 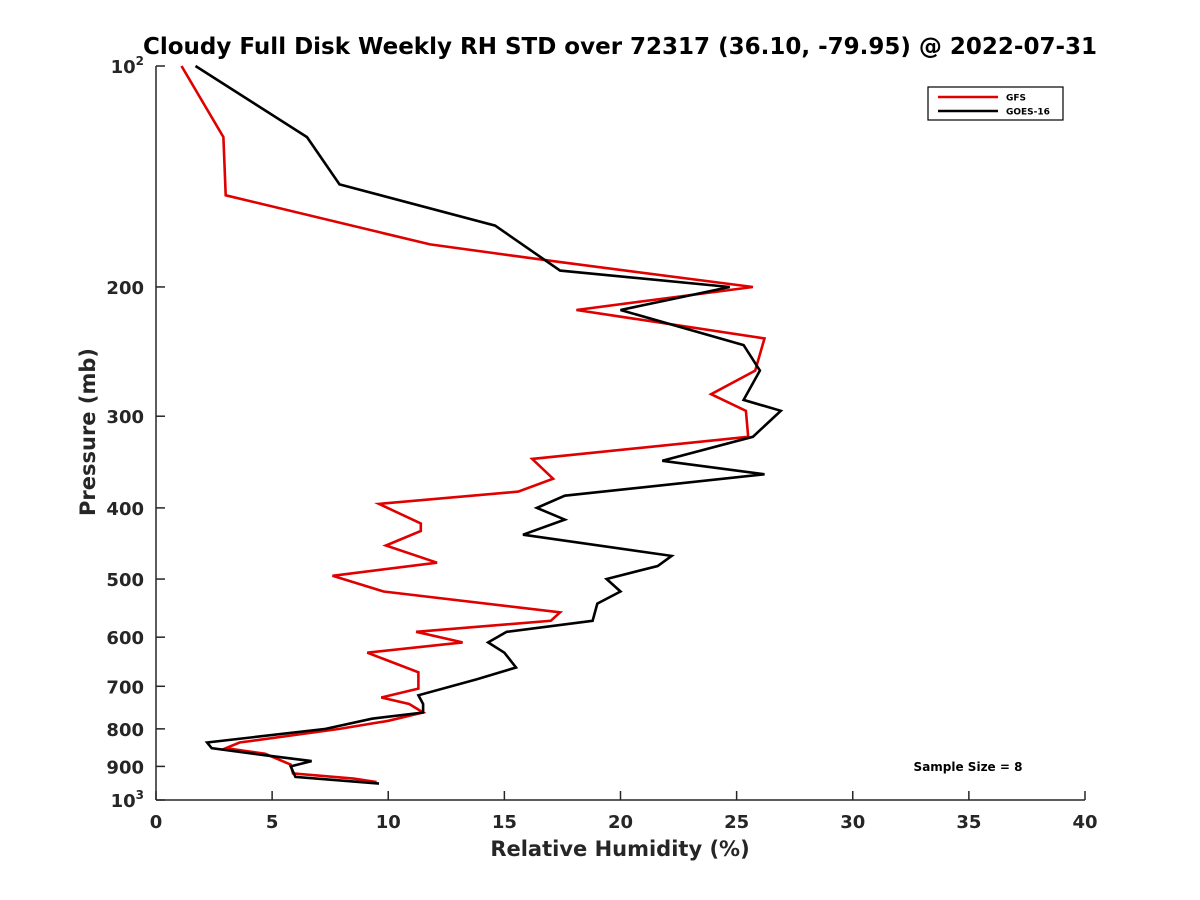 I want to click on legend: GFS GOES-16, so click(x=995, y=103).